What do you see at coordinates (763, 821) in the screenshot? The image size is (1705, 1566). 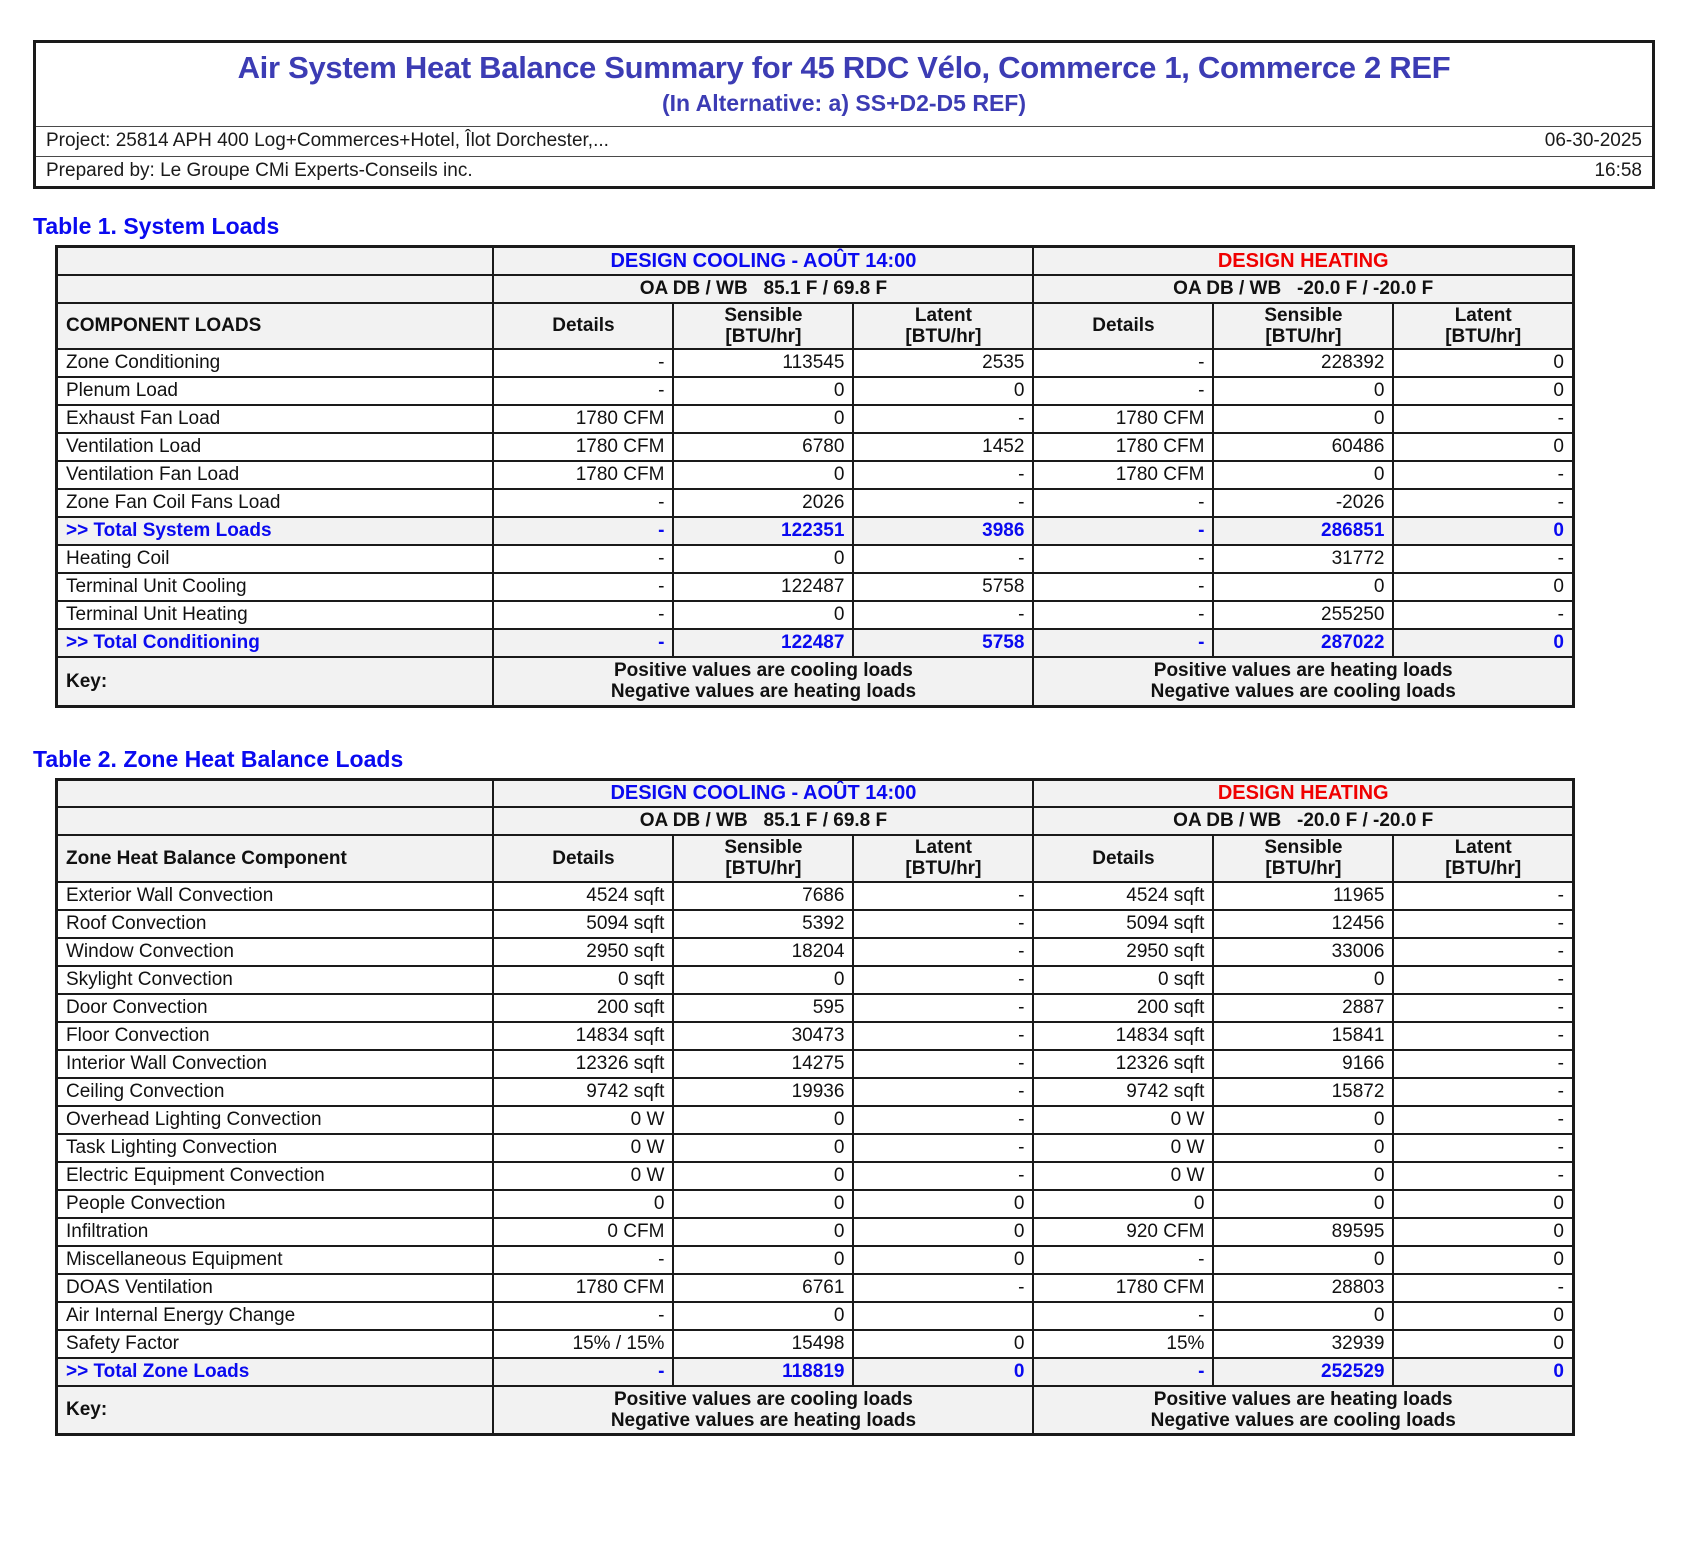 I see `cooling-oa-conditions: OA DB / WB 85.1 F / 69.8 F` at bounding box center [763, 821].